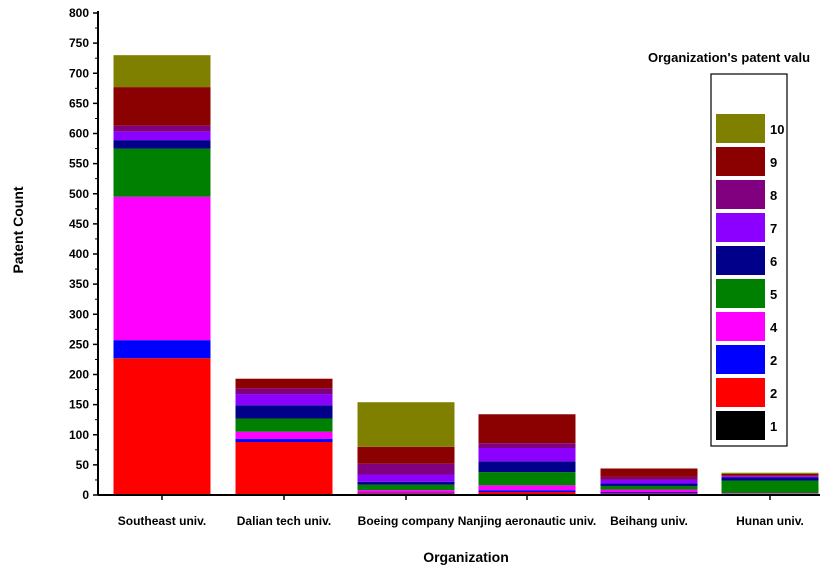 The width and height of the screenshot is (820, 571). I want to click on legend: 10 9 8 7 6 5 4 2 2 1, so click(749, 260).